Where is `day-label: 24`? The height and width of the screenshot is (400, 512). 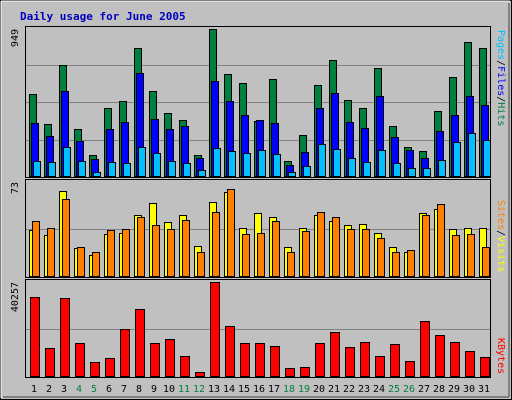 day-label: 24 is located at coordinates (379, 389).